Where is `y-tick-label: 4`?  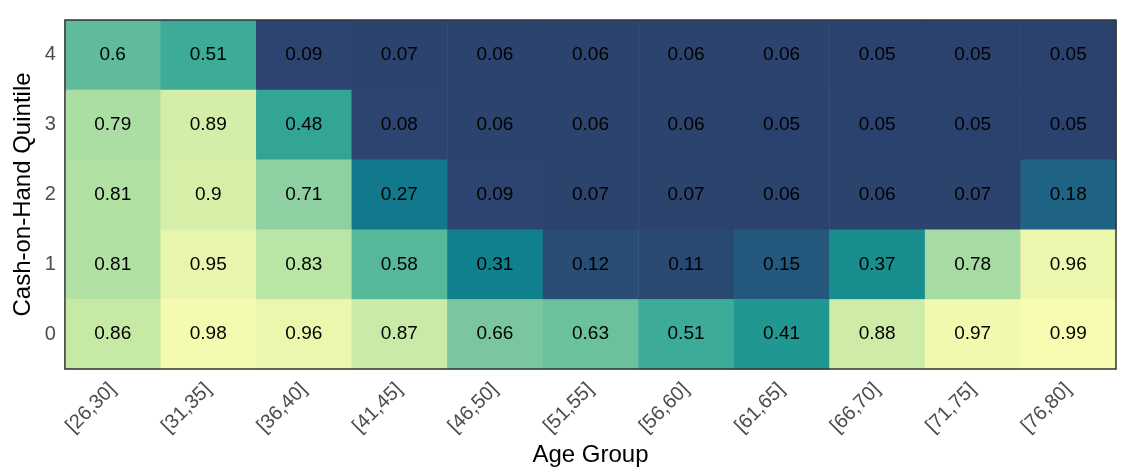
y-tick-label: 4 is located at coordinates (50, 53).